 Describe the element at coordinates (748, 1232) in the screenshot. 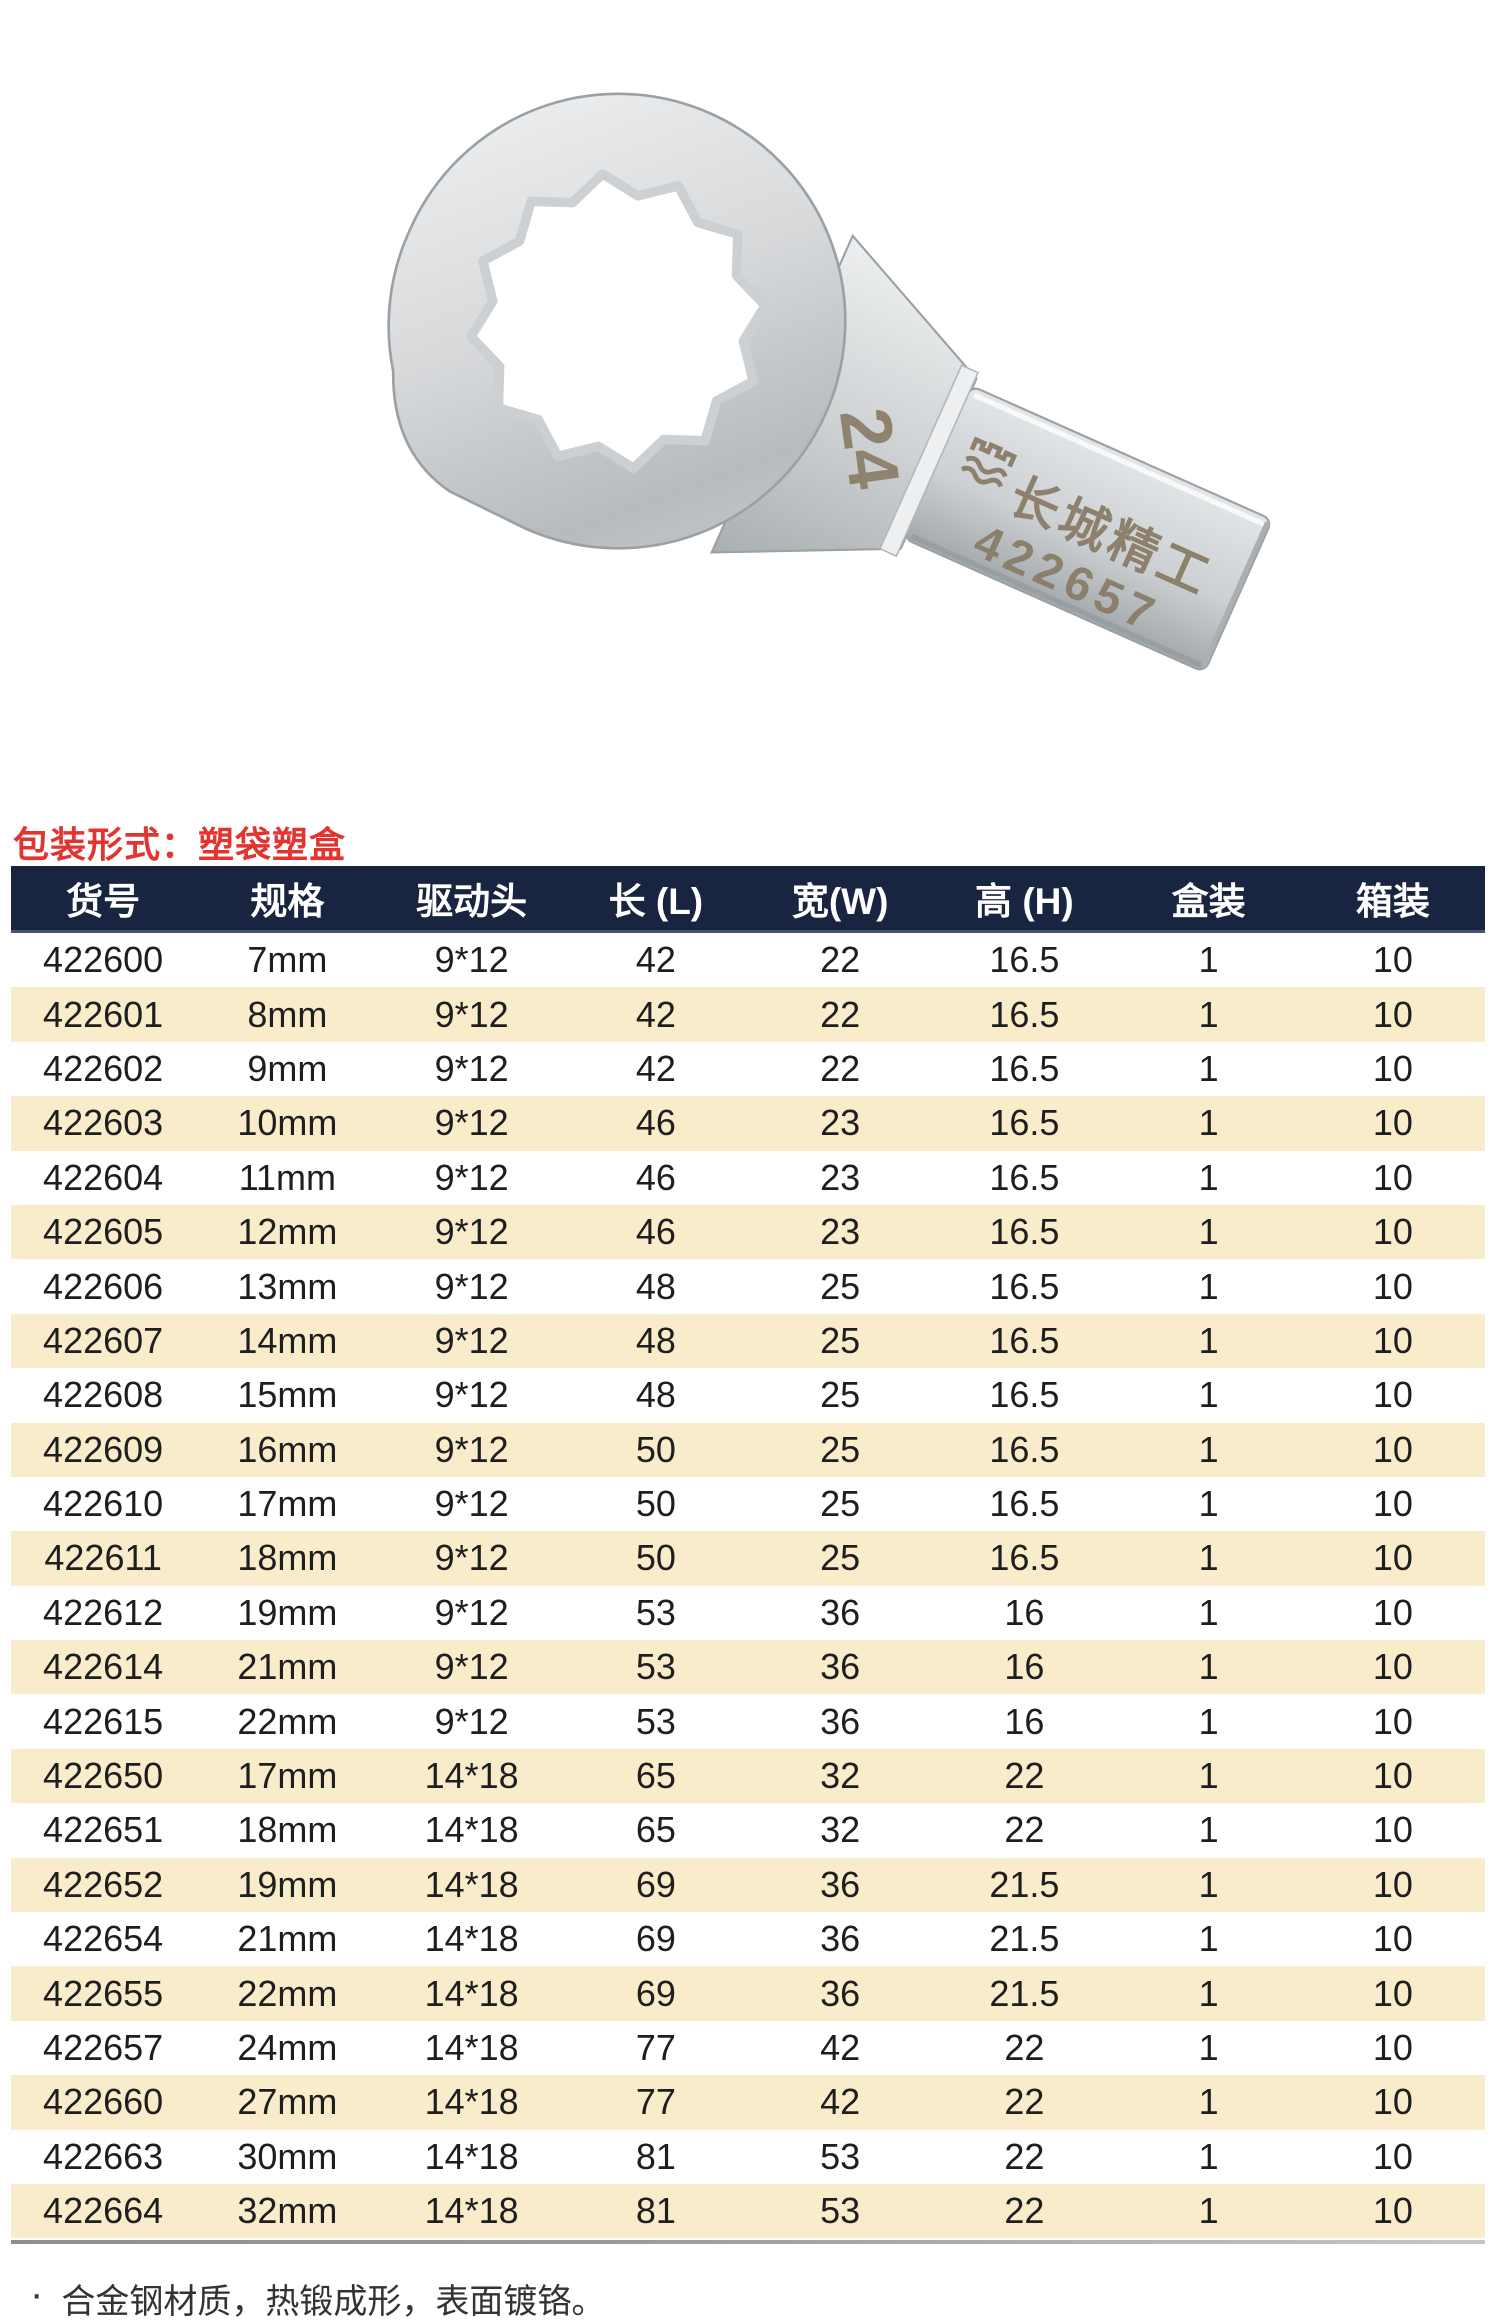

I see `table-row: 422605 12mm 9*12 46 23 16.5 1 10` at that location.